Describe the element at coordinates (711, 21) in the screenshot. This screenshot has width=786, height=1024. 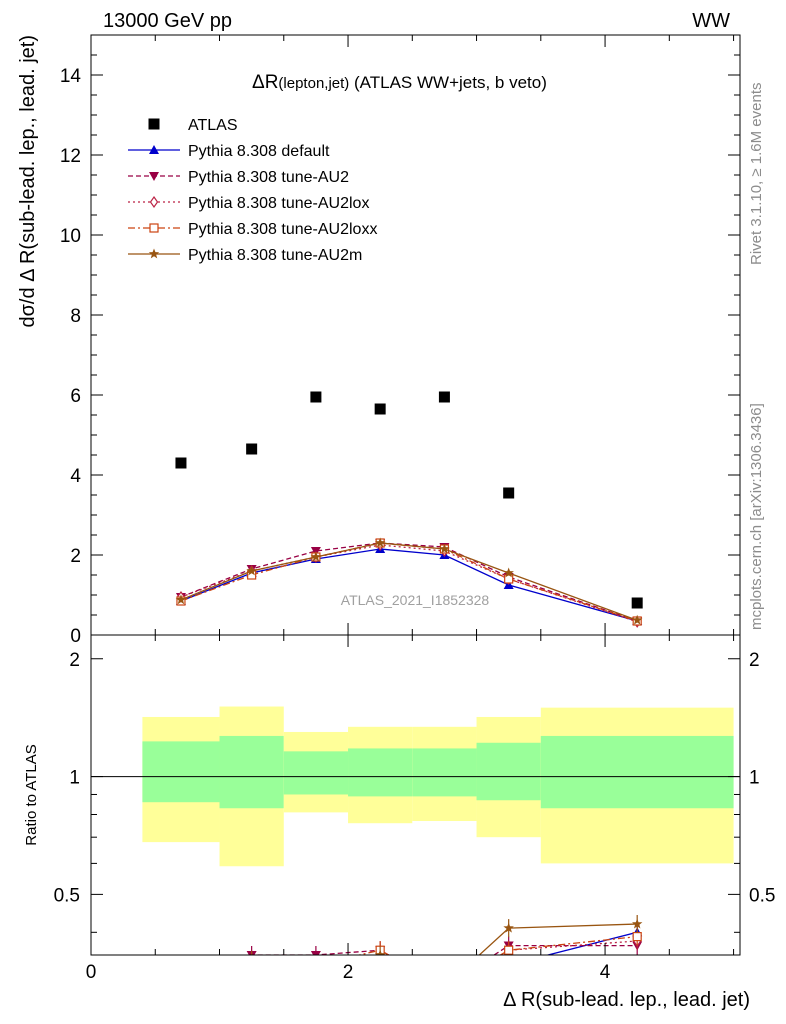
I see `header-right: WW` at that location.